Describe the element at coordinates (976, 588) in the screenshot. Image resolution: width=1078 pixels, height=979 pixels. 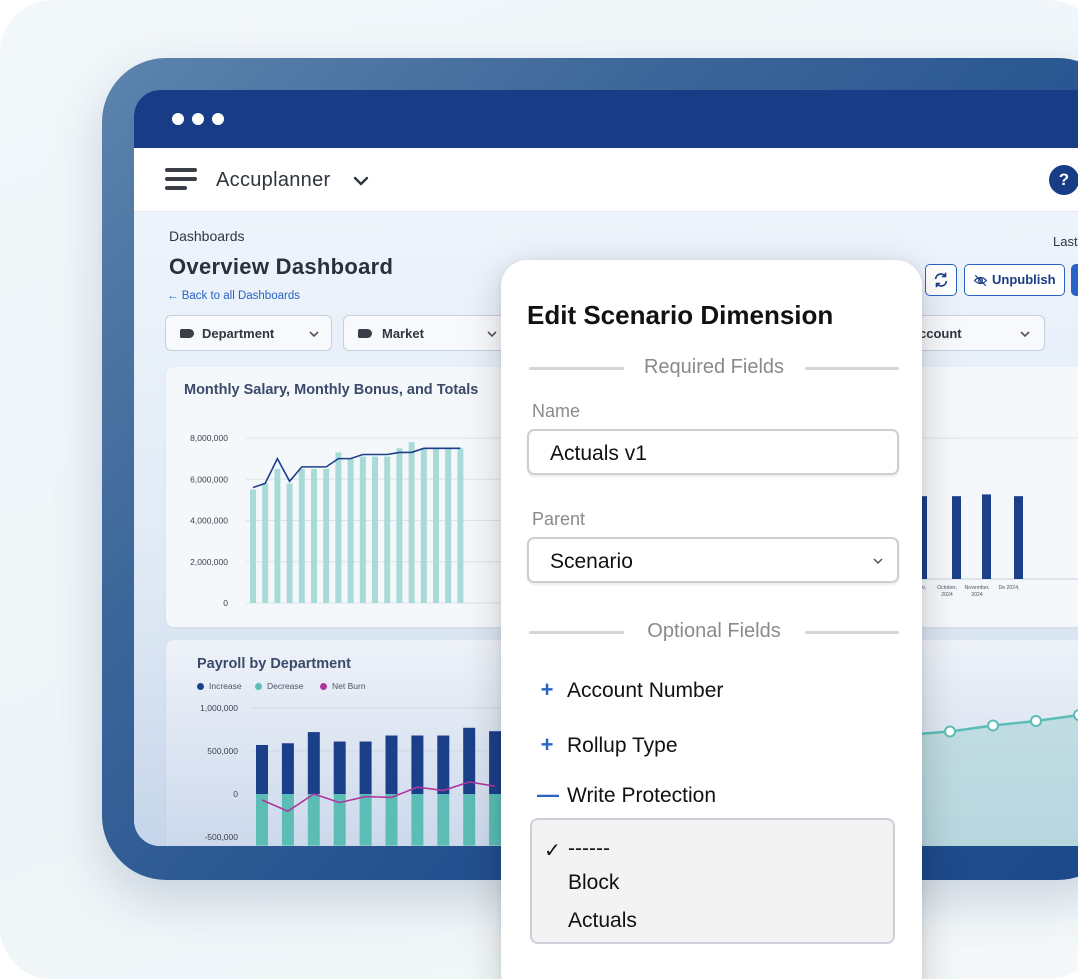
I see `x-tick-label: November,` at that location.